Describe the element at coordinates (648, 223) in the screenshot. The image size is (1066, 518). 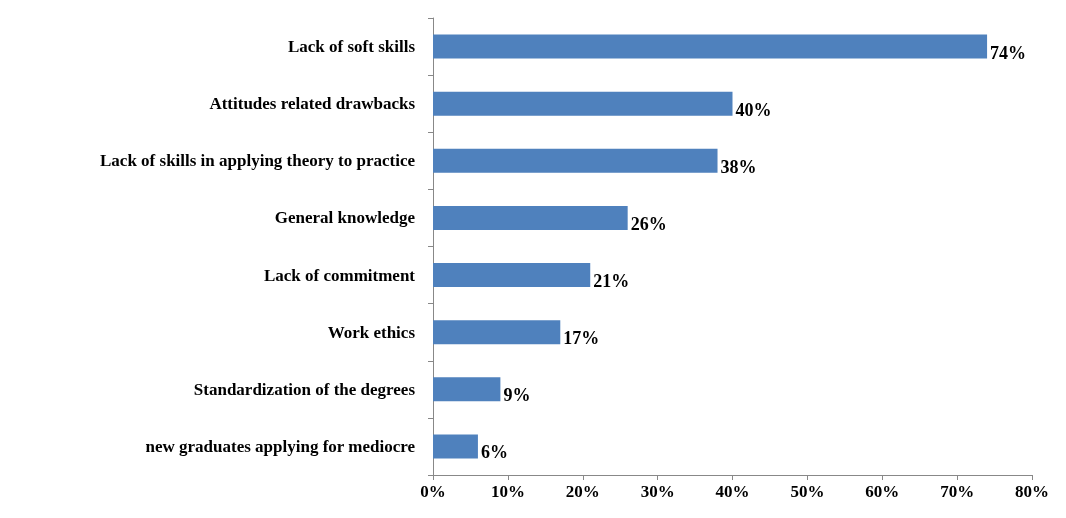
I see `data-label: 26%` at that location.